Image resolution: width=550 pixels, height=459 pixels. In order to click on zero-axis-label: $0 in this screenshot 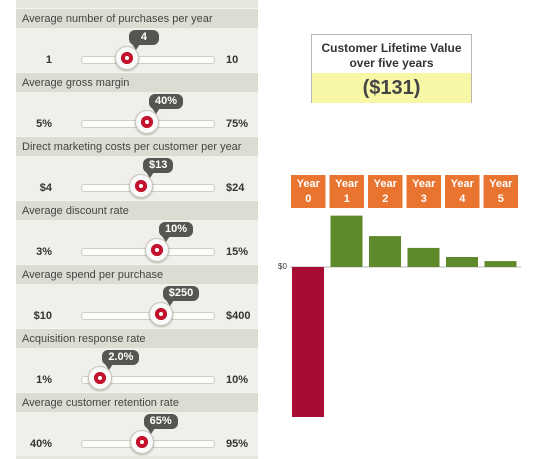, I will do `click(282, 266)`.